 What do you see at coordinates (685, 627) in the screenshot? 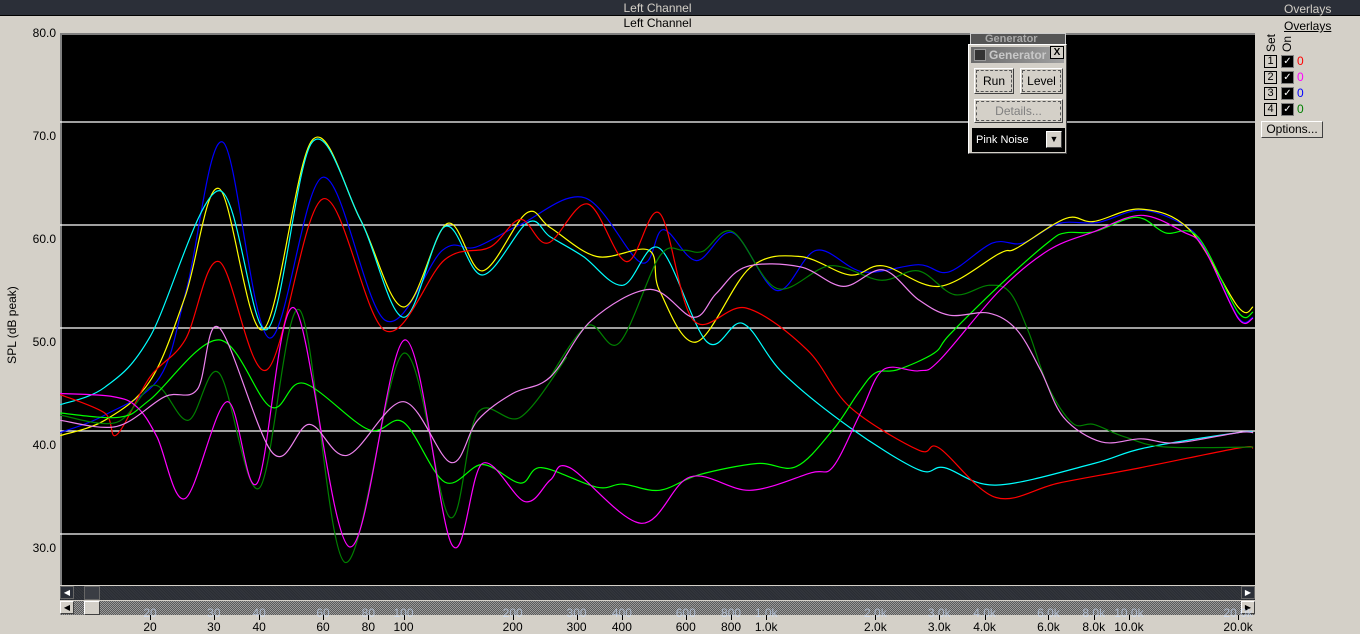
I see `x-tick-label: 600` at bounding box center [685, 627].